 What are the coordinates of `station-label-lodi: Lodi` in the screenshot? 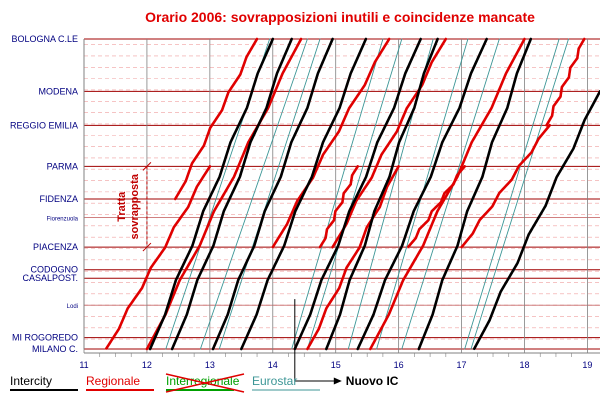 It's located at (72, 307).